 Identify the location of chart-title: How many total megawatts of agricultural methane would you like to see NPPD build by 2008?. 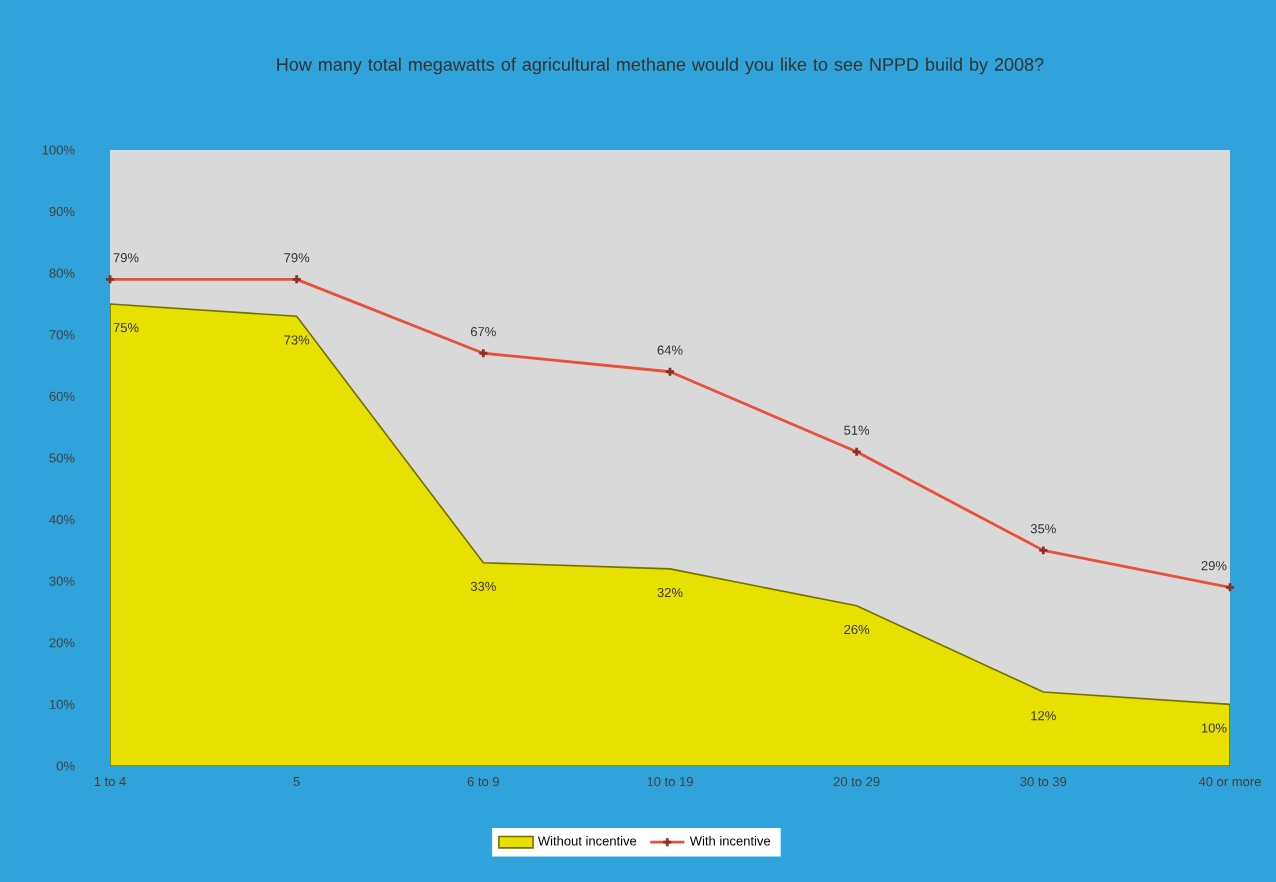
(660, 66).